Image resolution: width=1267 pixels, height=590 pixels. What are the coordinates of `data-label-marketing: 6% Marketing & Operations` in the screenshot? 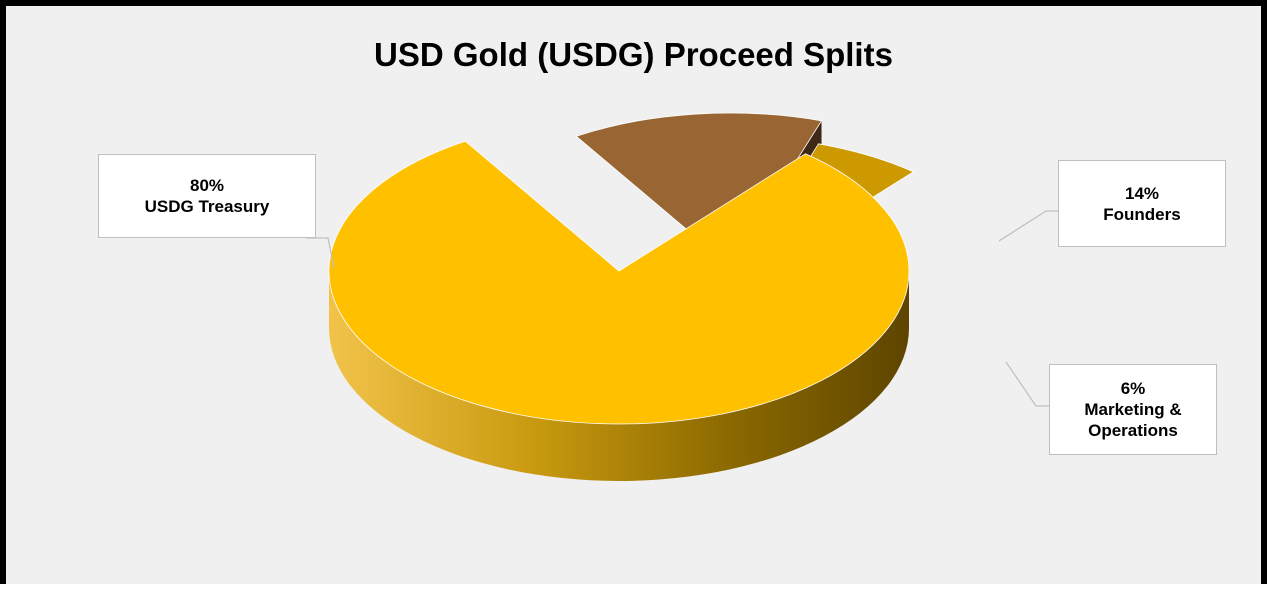 It's located at (1133, 409).